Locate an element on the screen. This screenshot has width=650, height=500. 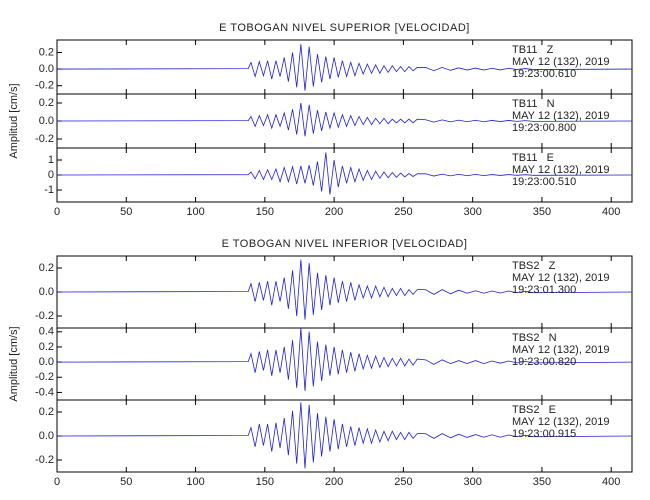
station-label: TBS2 E is located at coordinates (534, 410).